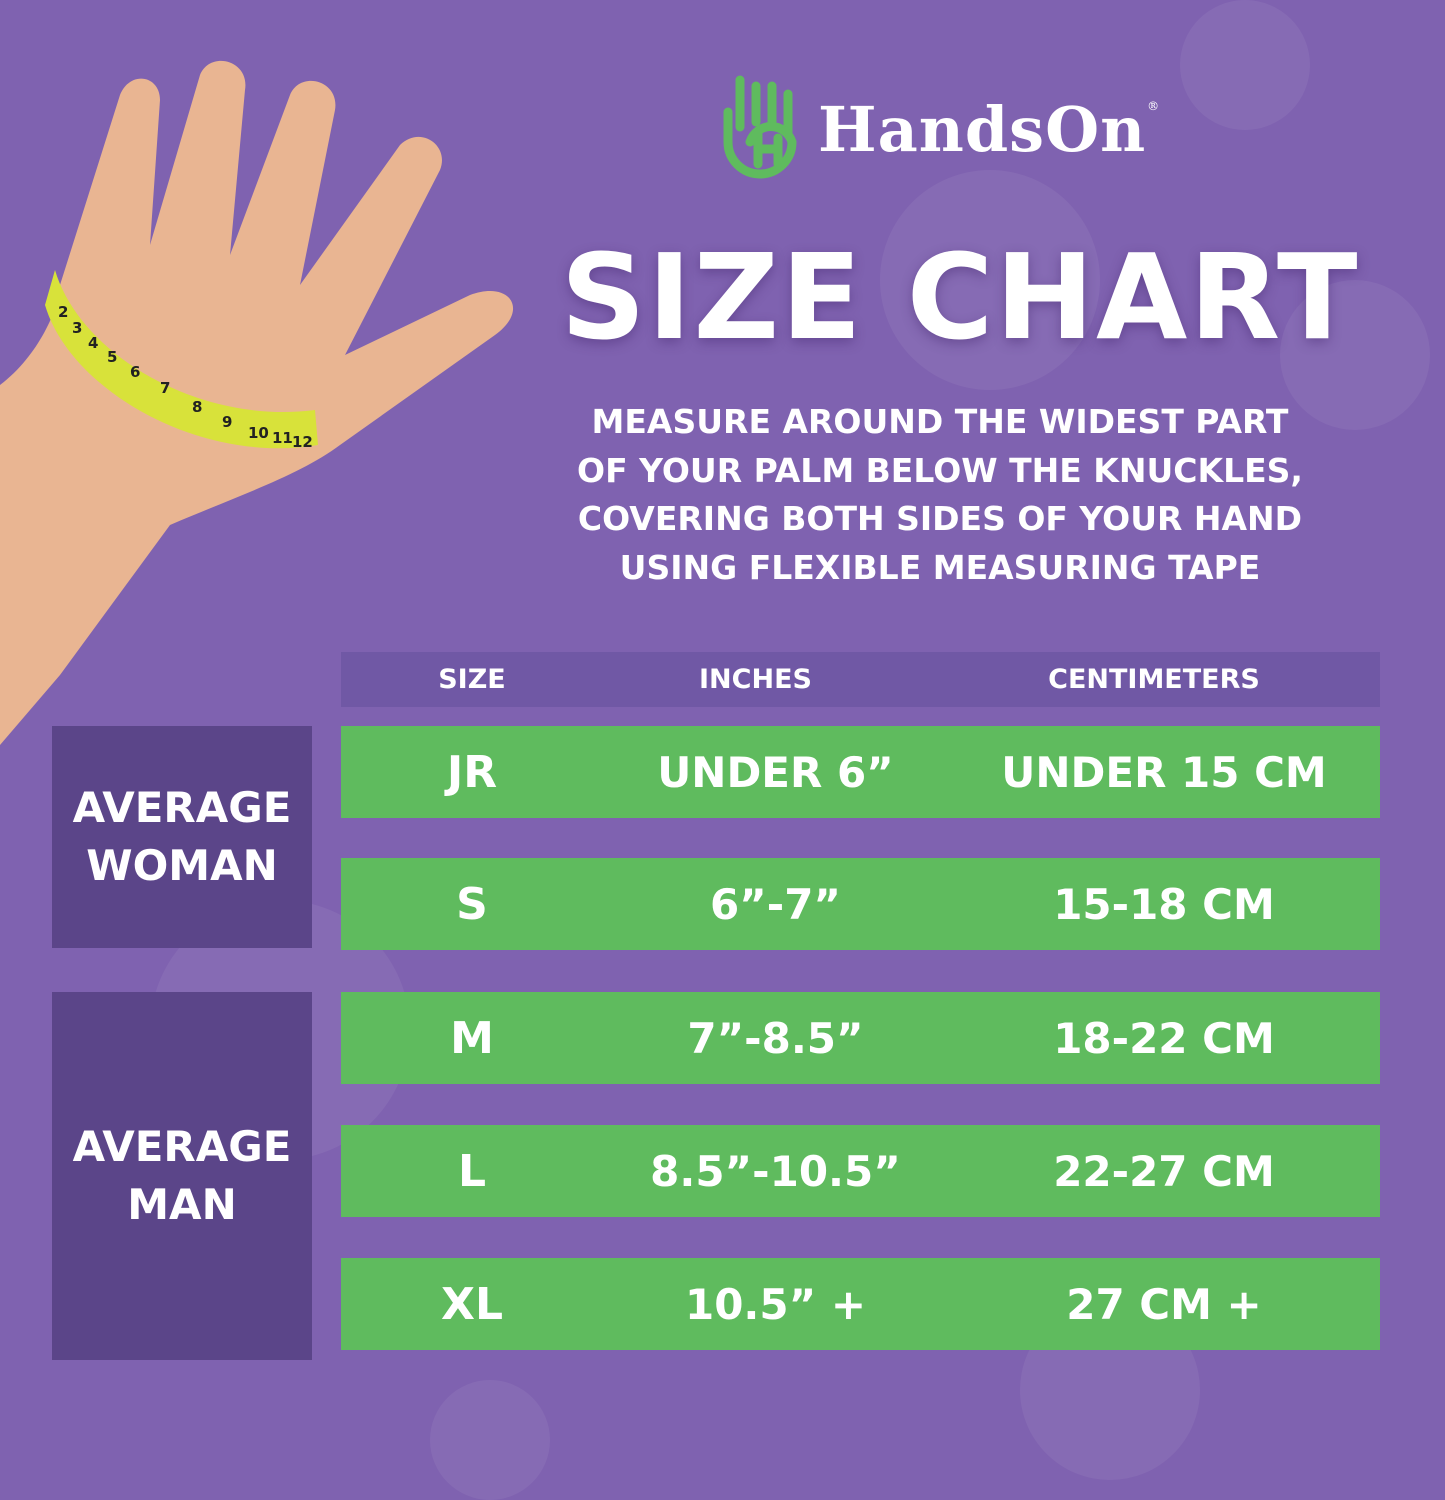 The width and height of the screenshot is (1445, 1500). What do you see at coordinates (302, 442) in the screenshot?
I see `svg-text: 12` at bounding box center [302, 442].